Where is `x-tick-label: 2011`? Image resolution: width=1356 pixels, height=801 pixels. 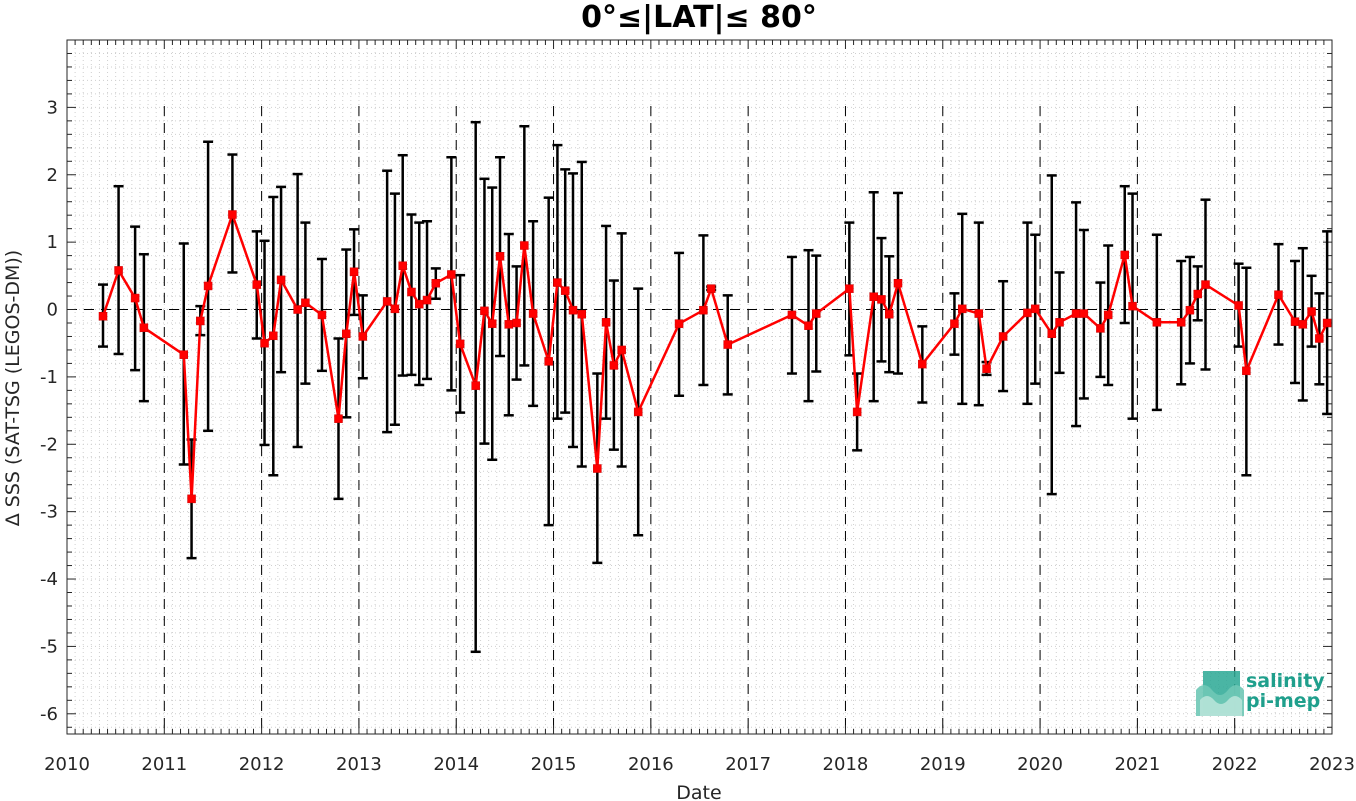
x-tick-label: 2011 is located at coordinates (164, 764).